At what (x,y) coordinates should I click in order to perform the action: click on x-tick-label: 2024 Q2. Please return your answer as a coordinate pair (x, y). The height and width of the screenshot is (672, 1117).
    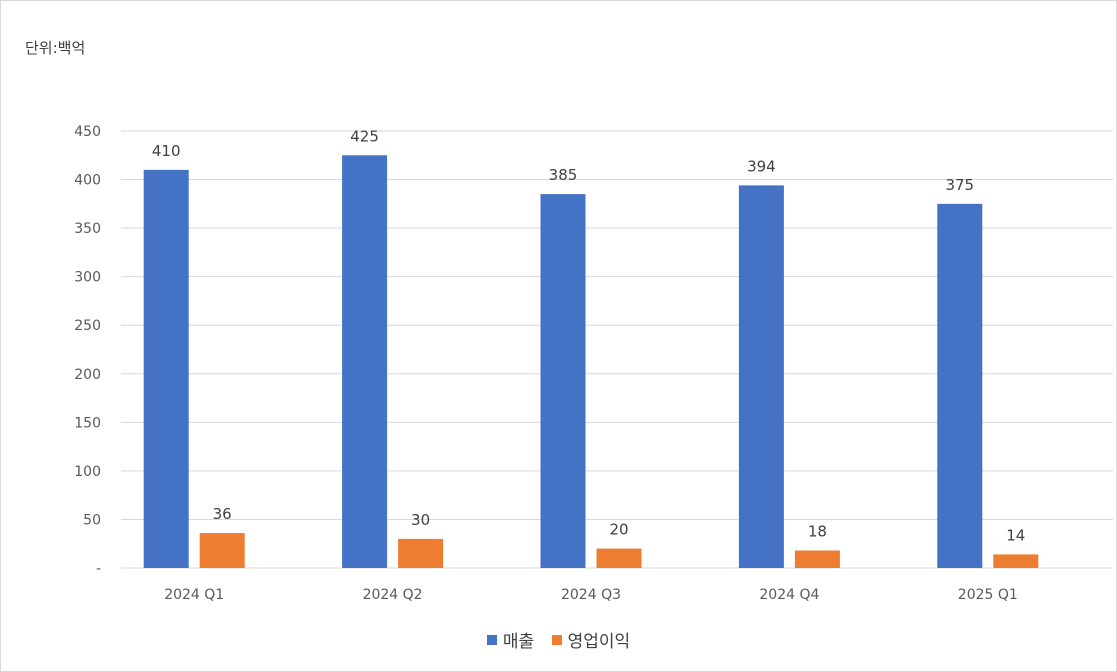
    Looking at the image, I should click on (393, 595).